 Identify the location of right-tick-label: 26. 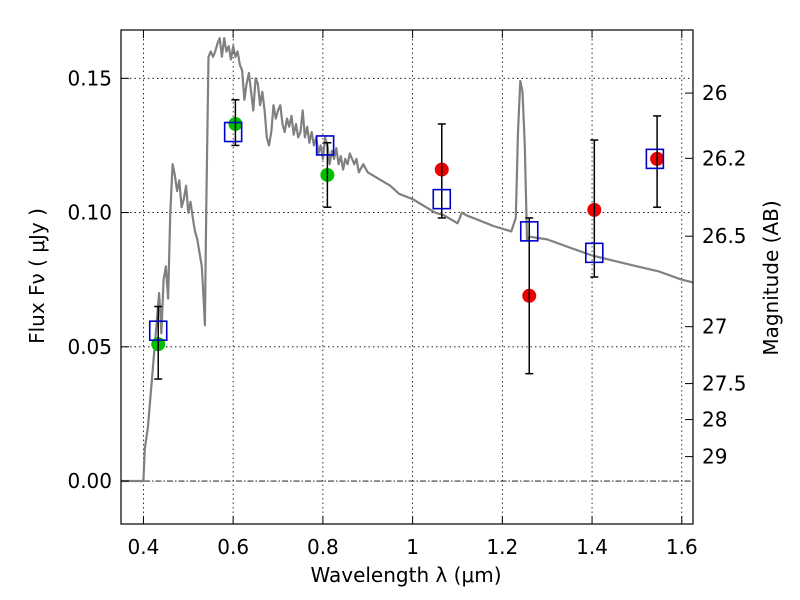
(714, 93).